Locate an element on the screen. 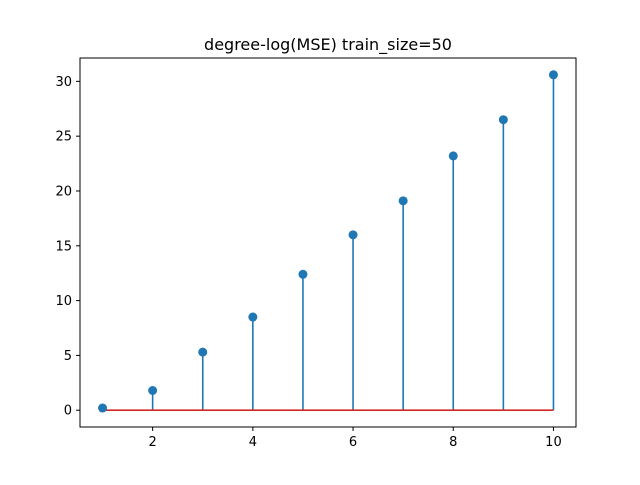  y-tick-label: 25 is located at coordinates (63, 137).